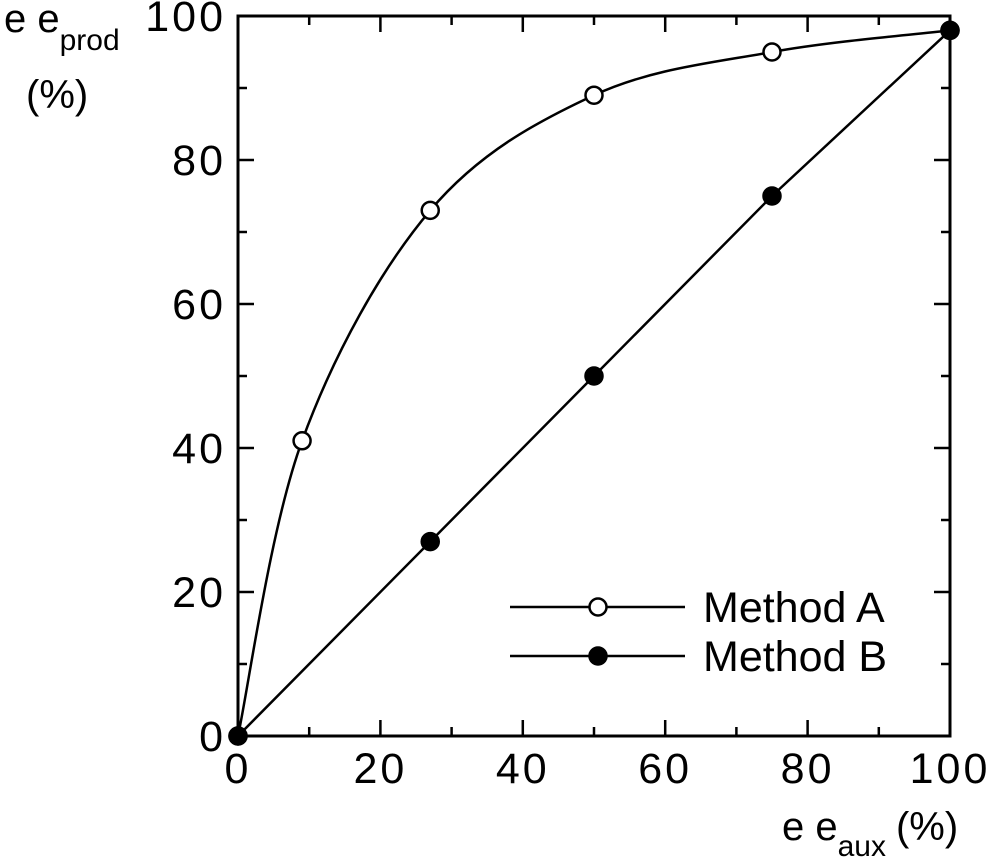 Image resolution: width=1000 pixels, height=862 pixels. I want to click on x-axis-title: e eaux (%), so click(870, 833).